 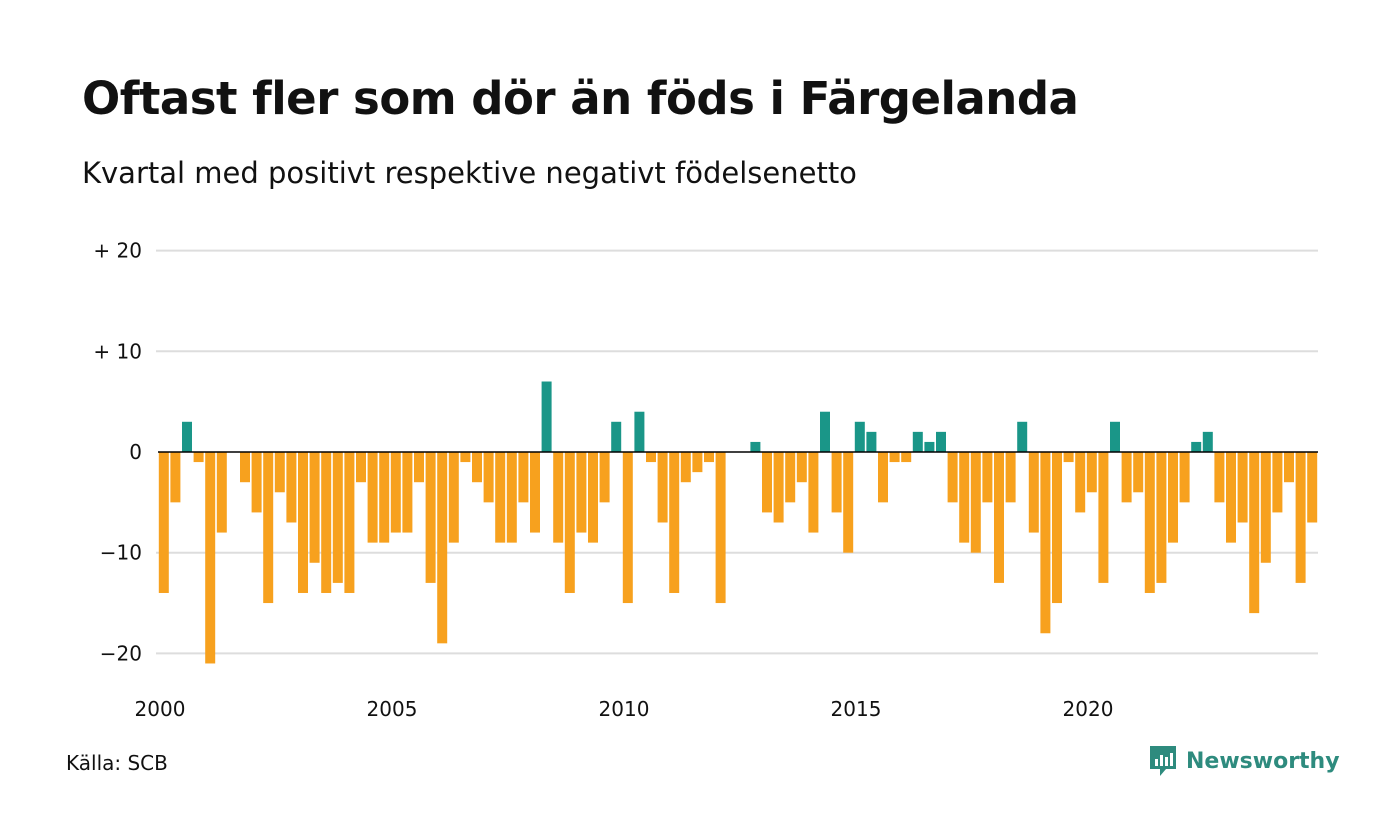 I want to click on brand-logo: Newsworthy, so click(x=1244, y=761).